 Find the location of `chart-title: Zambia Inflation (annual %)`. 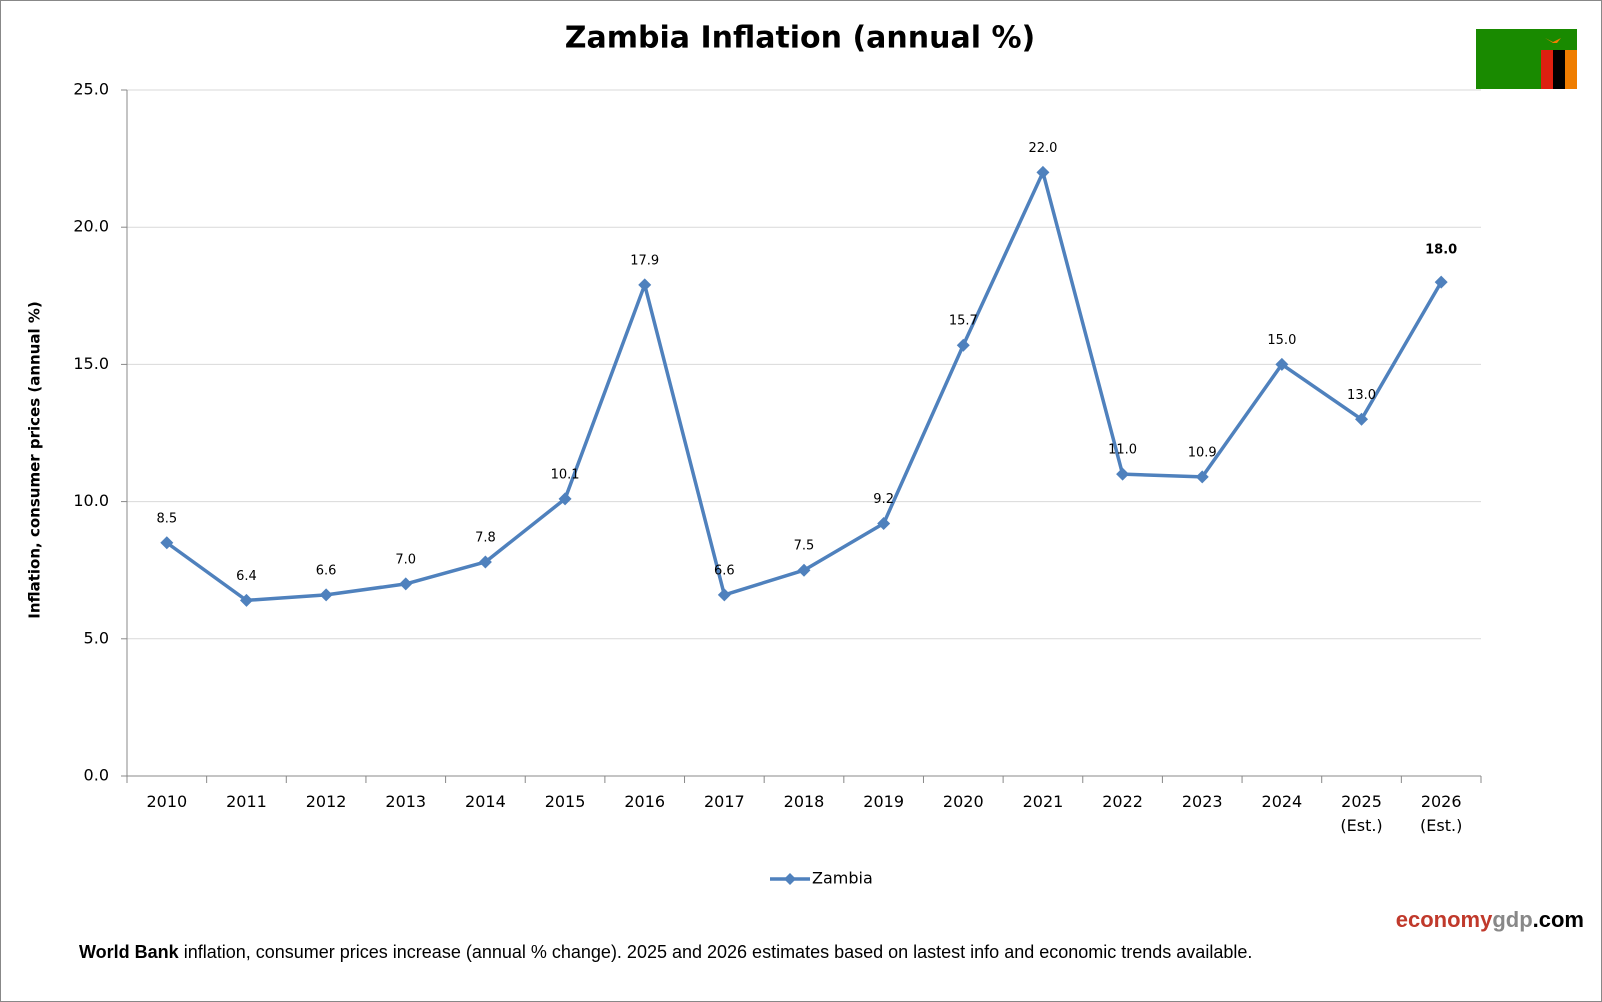

chart-title: Zambia Inflation (annual %) is located at coordinates (800, 38).